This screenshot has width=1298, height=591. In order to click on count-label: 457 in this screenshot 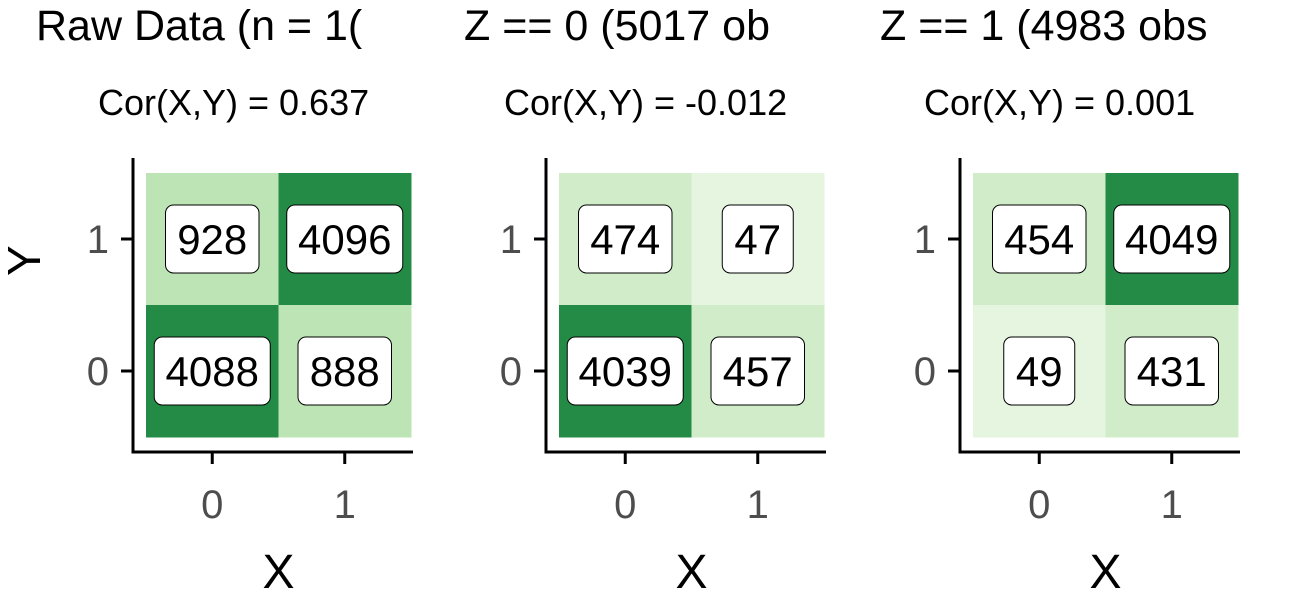, I will do `click(758, 371)`.